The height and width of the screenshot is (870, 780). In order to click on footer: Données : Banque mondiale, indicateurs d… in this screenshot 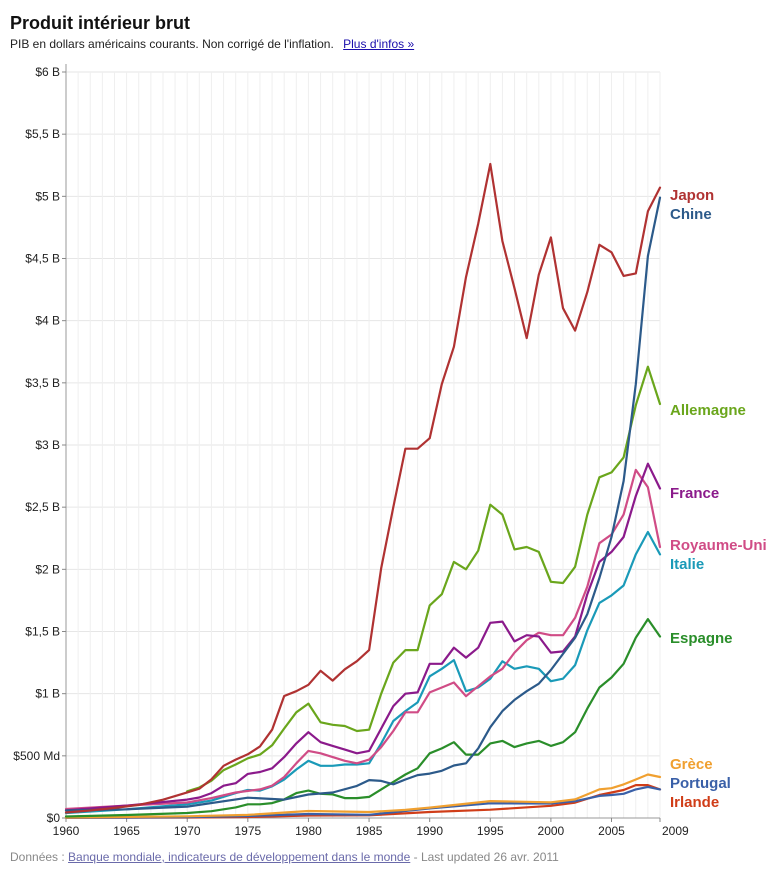, I will do `click(284, 857)`.